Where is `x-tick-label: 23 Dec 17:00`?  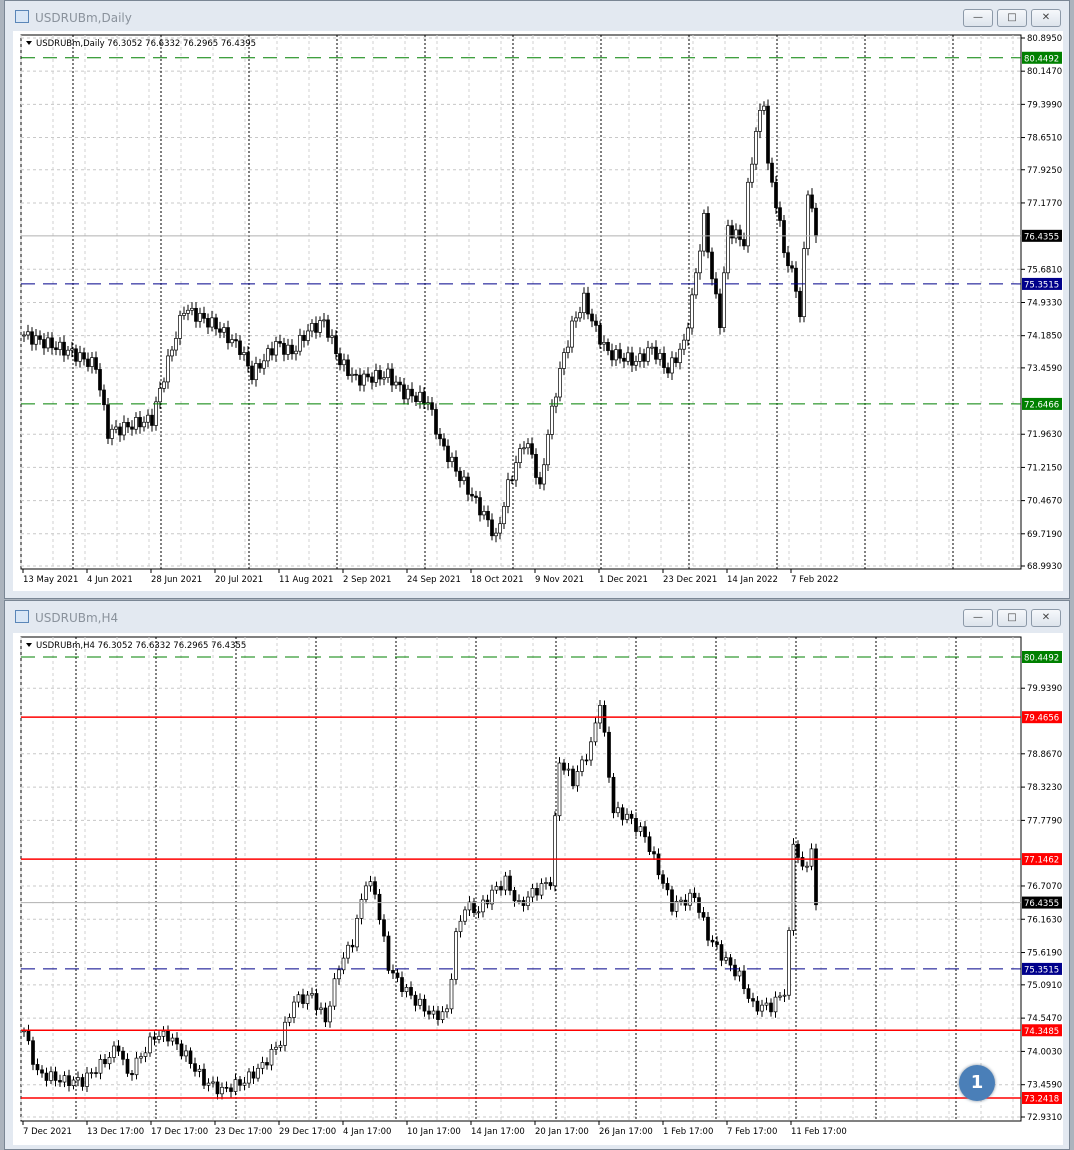
x-tick-label: 23 Dec 17:00 is located at coordinates (243, 1132).